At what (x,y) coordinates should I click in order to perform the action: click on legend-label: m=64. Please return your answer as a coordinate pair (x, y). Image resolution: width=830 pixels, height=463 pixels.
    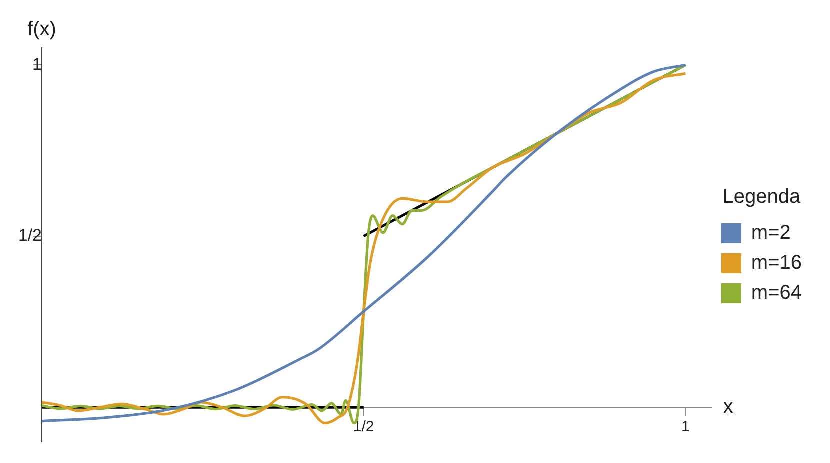
    Looking at the image, I should click on (776, 293).